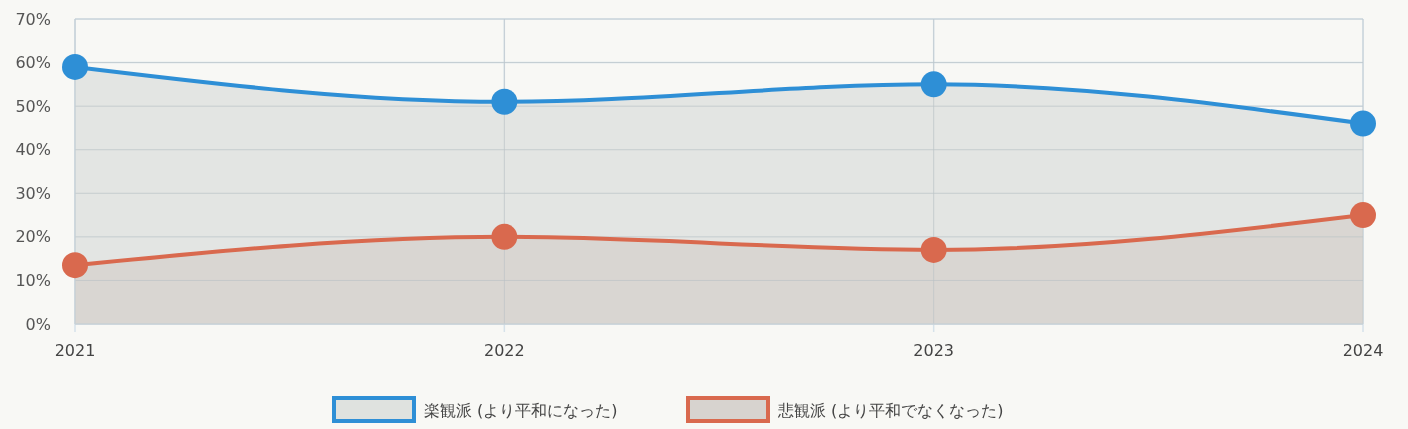  Describe the element at coordinates (33, 150) in the screenshot. I see `y-tick-label: 40%` at that location.